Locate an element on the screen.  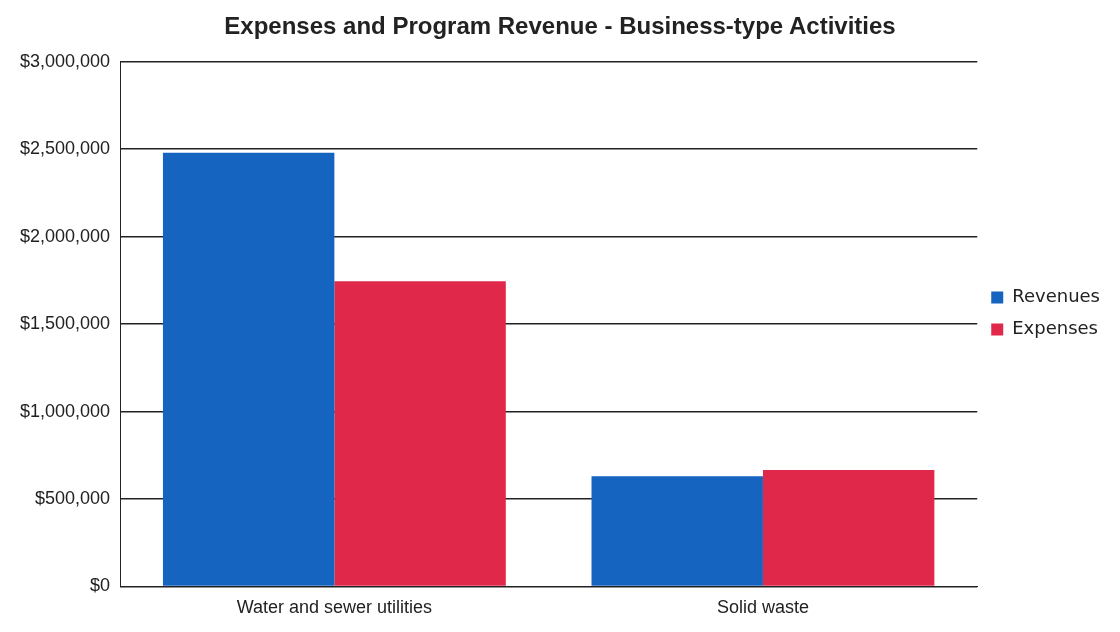
y-tick-label: $1,000,000 is located at coordinates (65, 410).